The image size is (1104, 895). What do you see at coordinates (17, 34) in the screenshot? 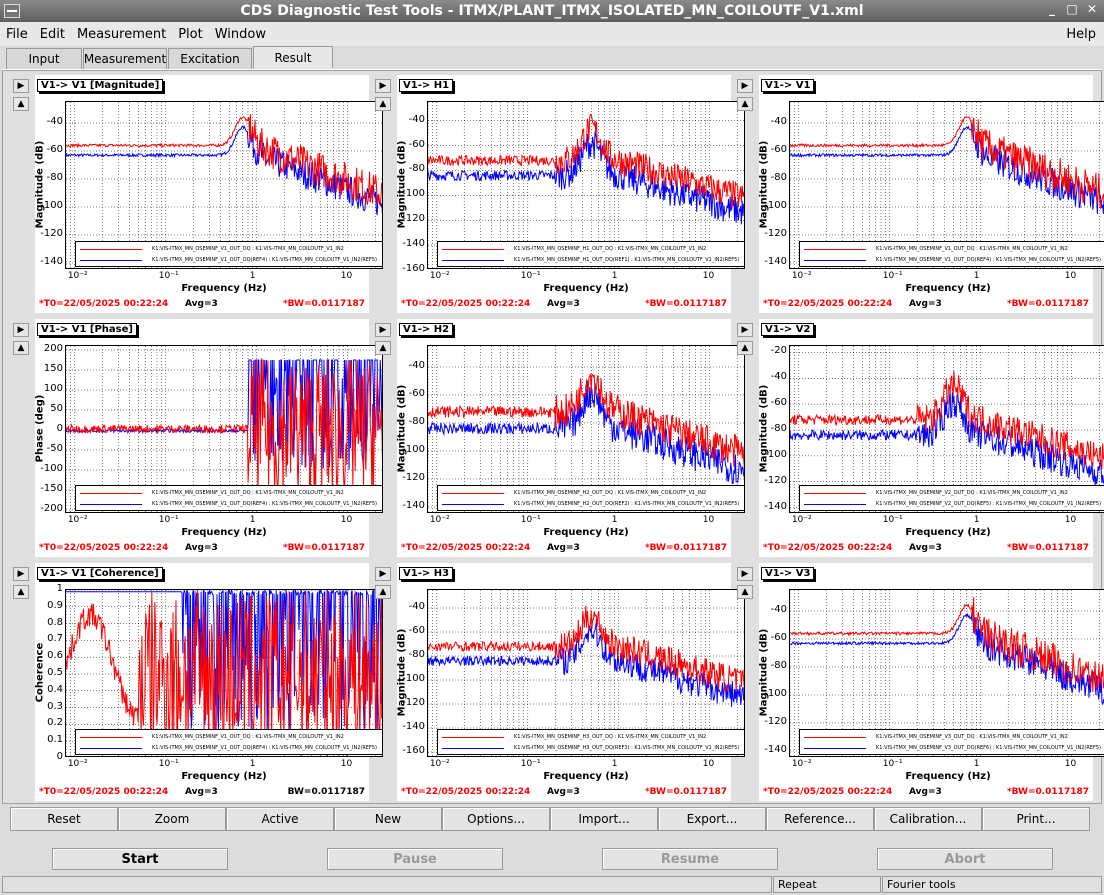
I see `menu-file: File` at bounding box center [17, 34].